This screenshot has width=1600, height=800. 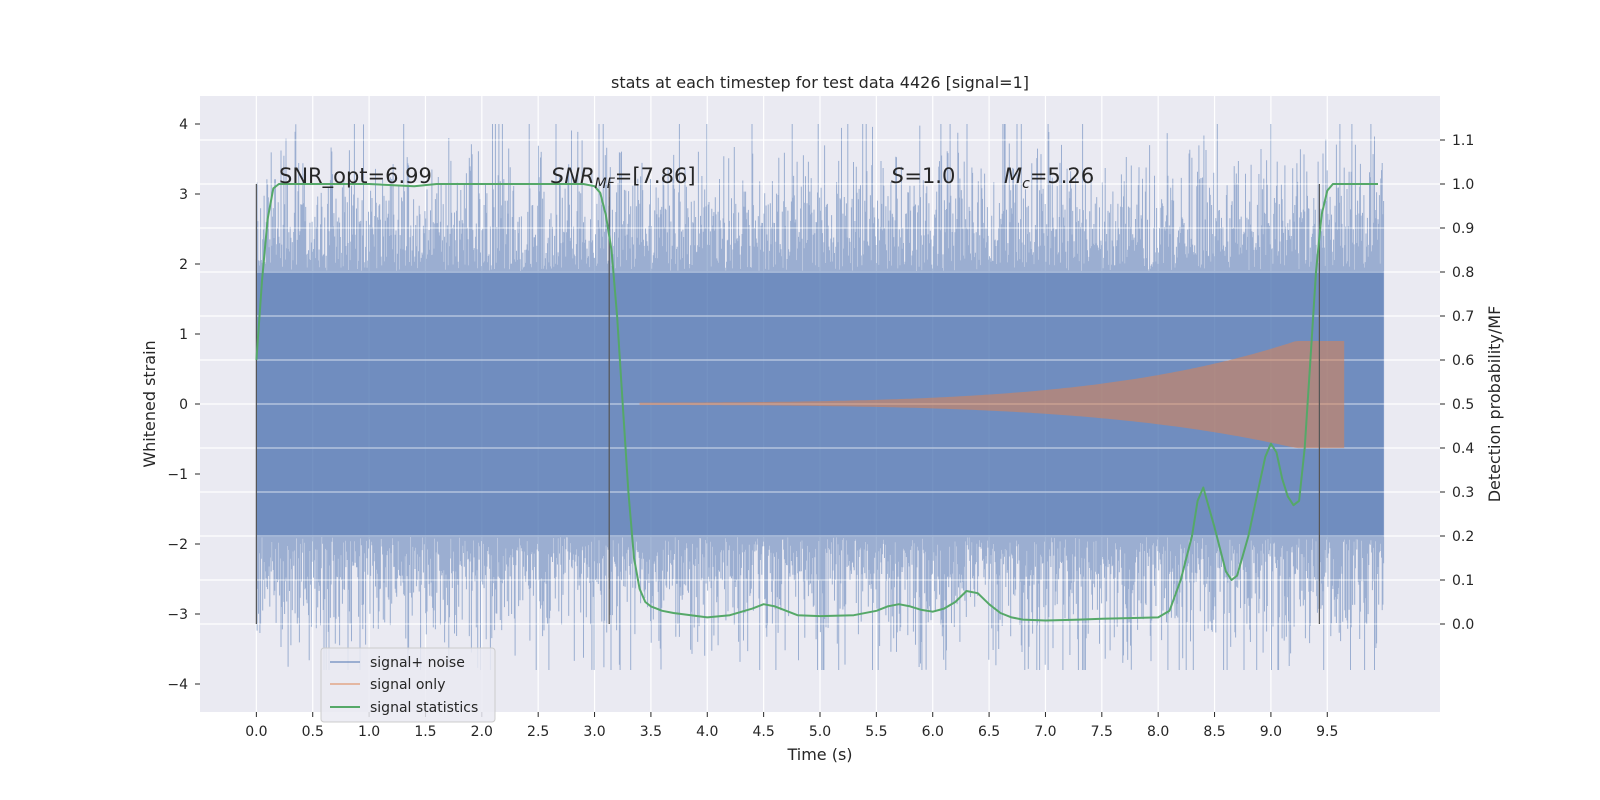 I want to click on x-tick-label: 3.0, so click(x=594, y=732).